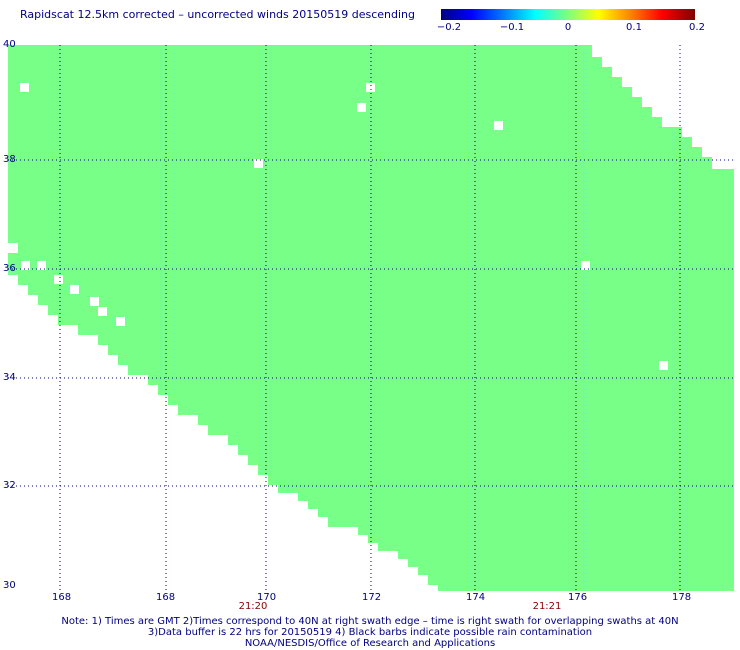  Describe the element at coordinates (9, 44) in the screenshot. I see `lat-label: 40` at that location.